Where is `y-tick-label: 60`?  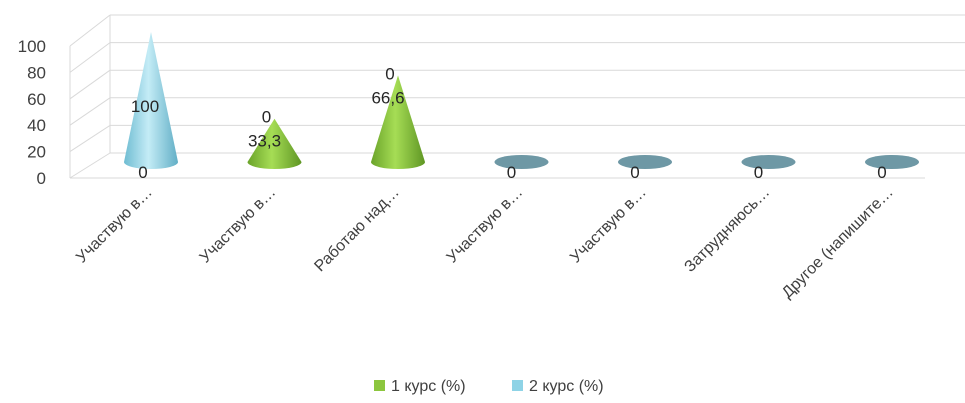 y-tick-label: 60 is located at coordinates (36, 99).